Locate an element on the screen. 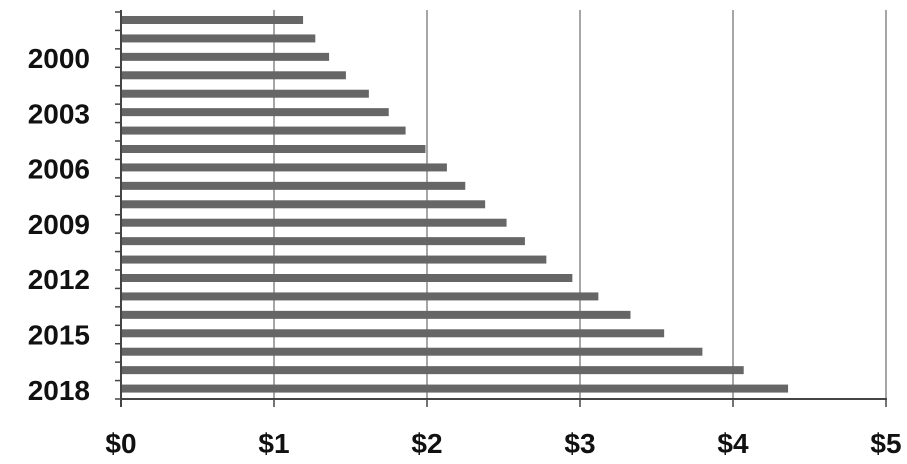  bar-2008 is located at coordinates (303, 204).